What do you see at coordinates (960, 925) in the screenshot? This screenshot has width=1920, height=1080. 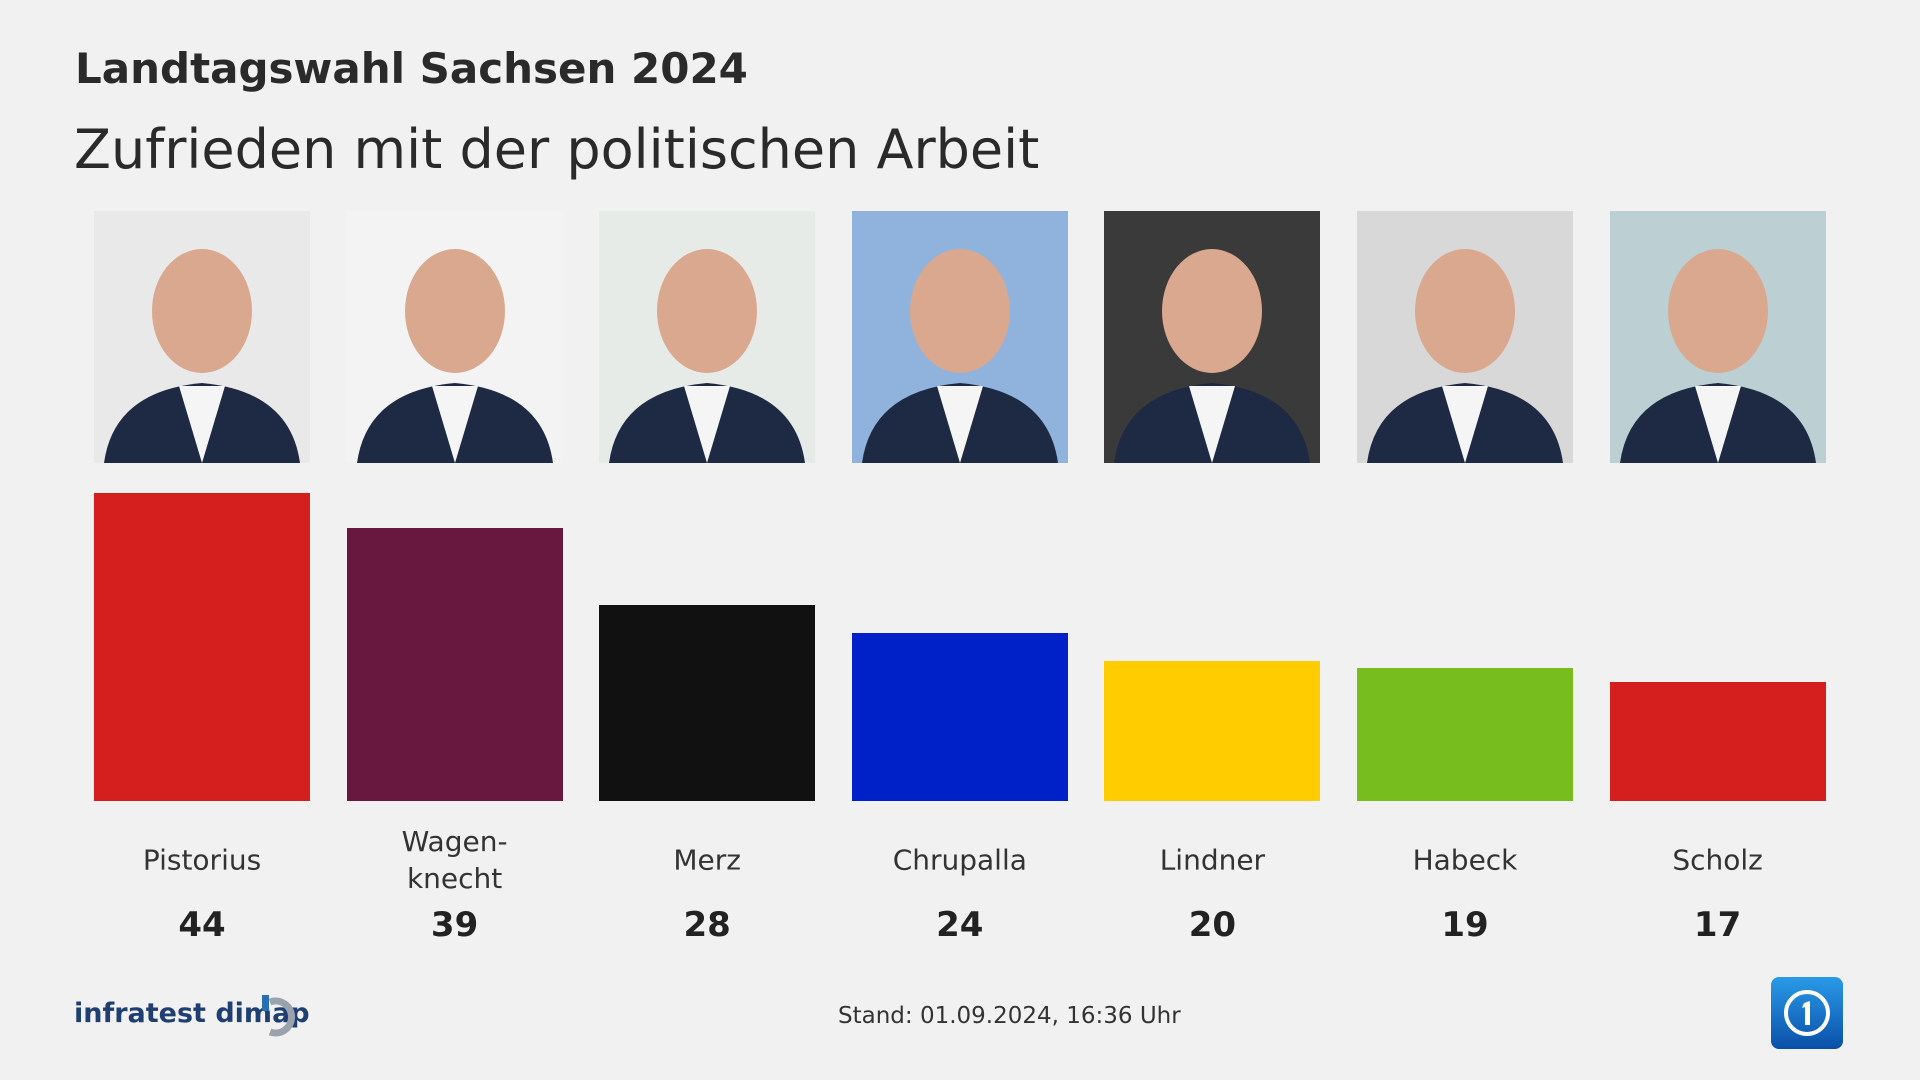 I see `value-label: 24` at bounding box center [960, 925].